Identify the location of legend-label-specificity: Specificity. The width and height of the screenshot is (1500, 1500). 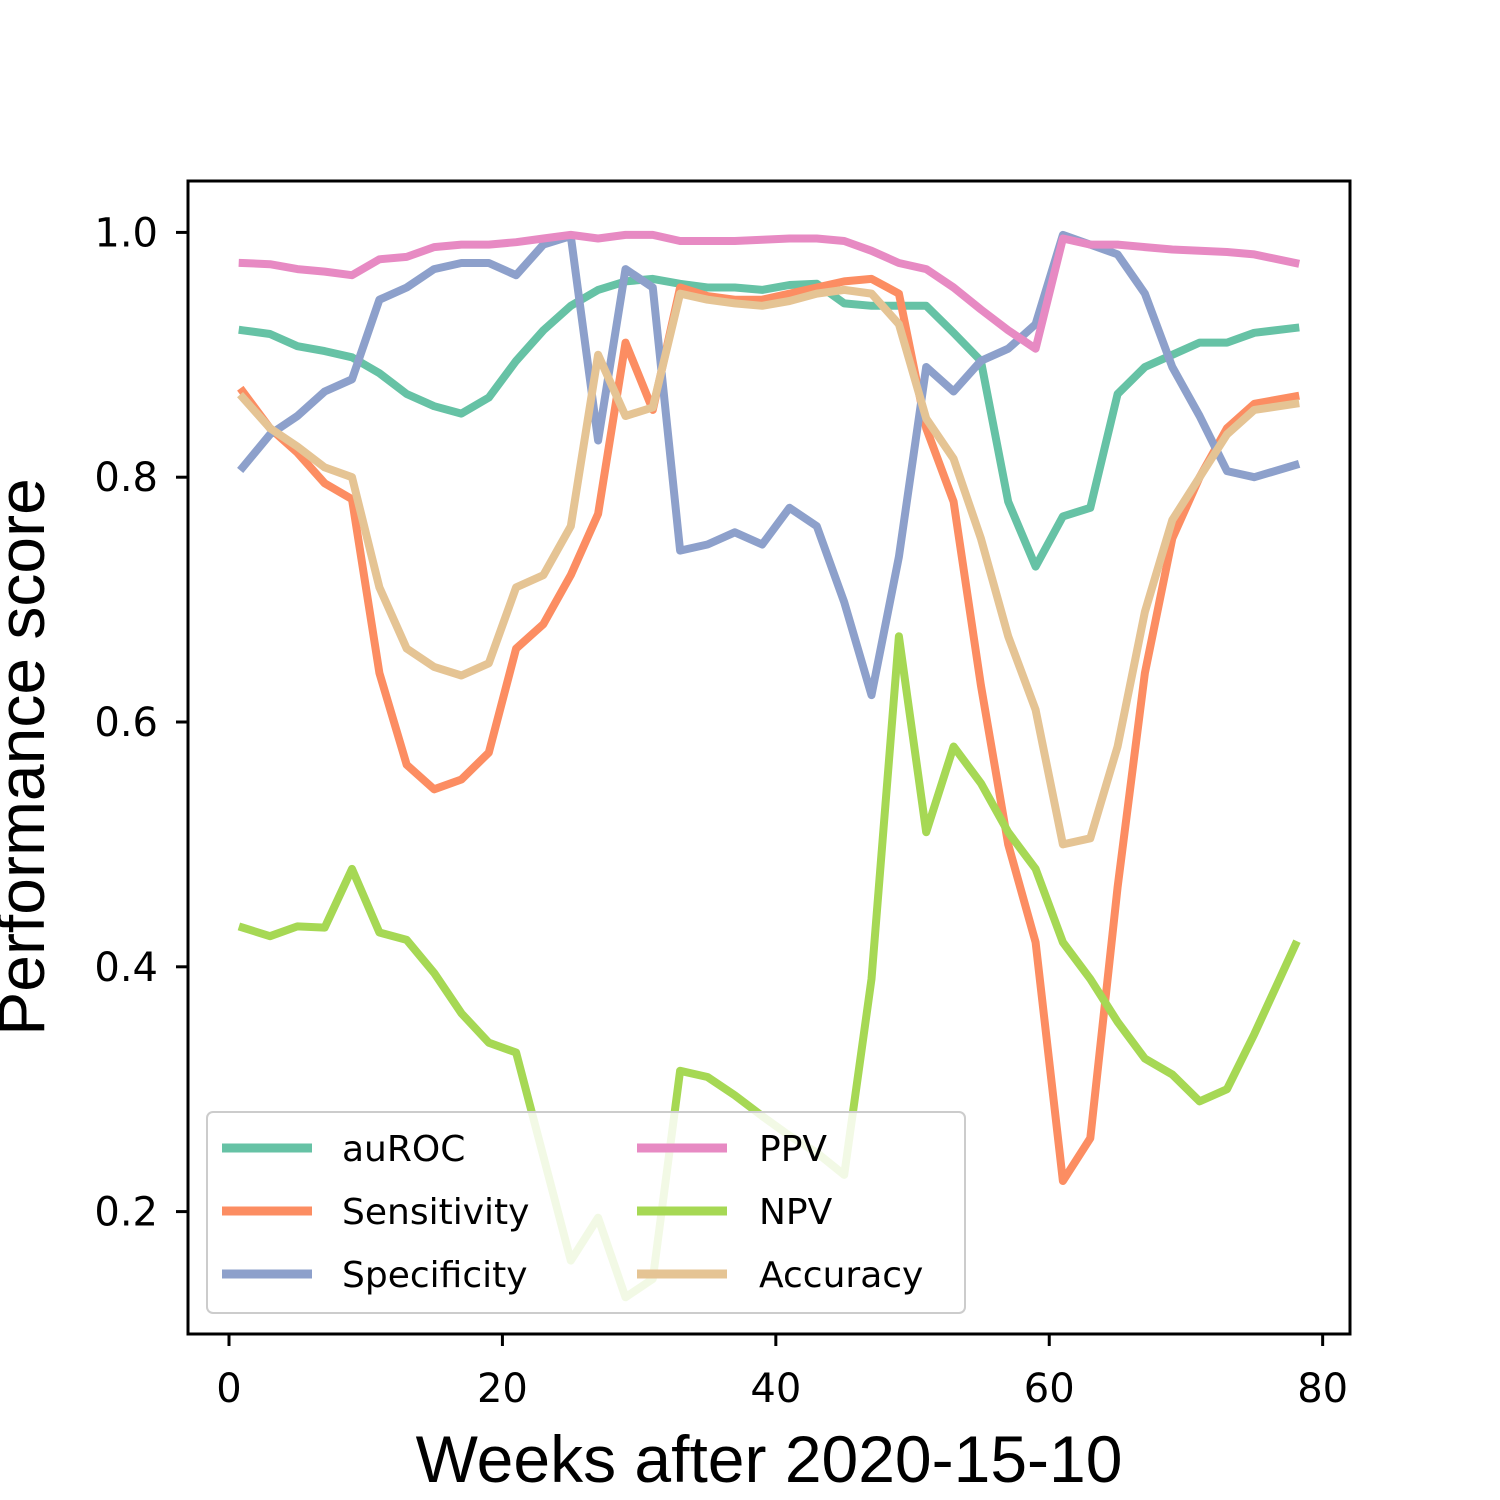
(435, 1275).